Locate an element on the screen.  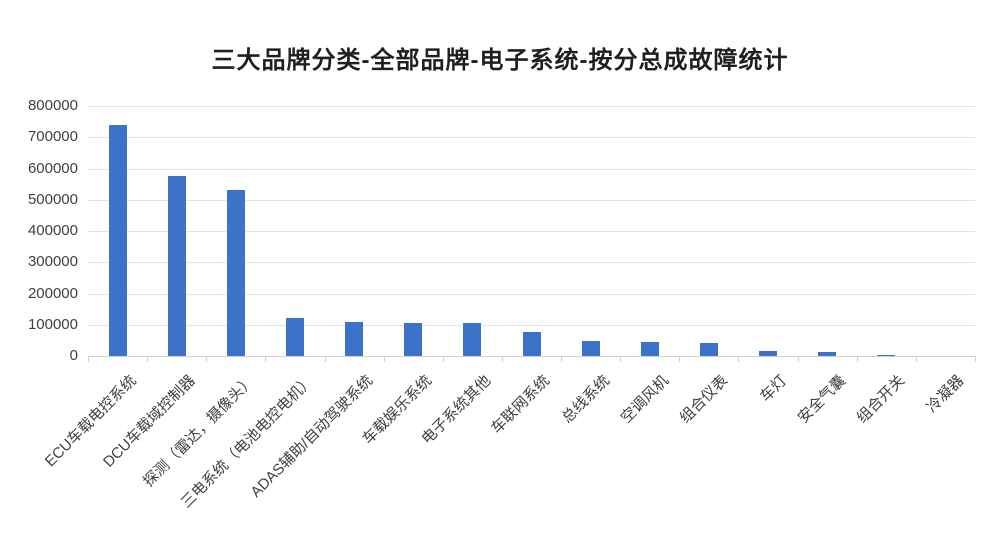
bar-安全气囊 is located at coordinates (827, 354).